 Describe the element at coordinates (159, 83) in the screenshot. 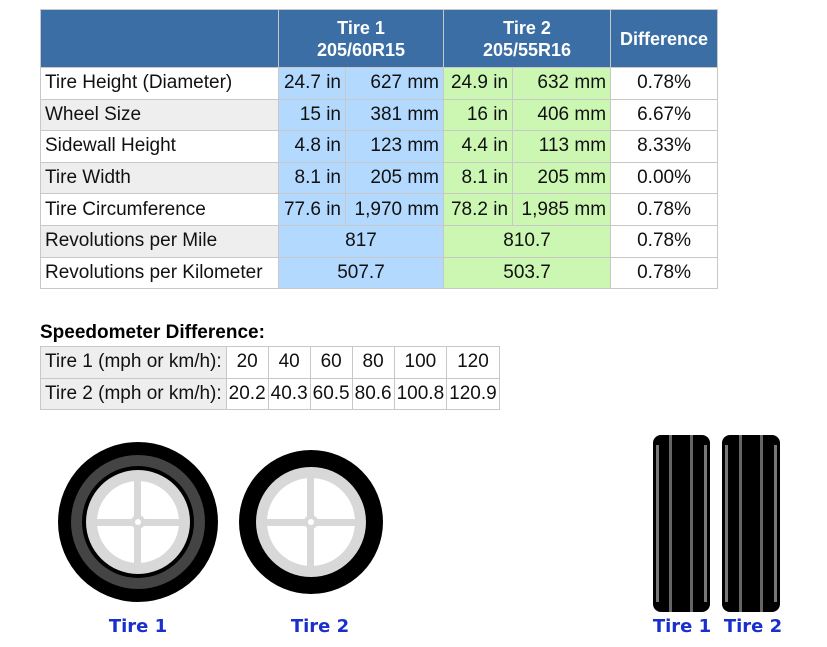

I see `row-label: Tire Height (Diameter)` at that location.